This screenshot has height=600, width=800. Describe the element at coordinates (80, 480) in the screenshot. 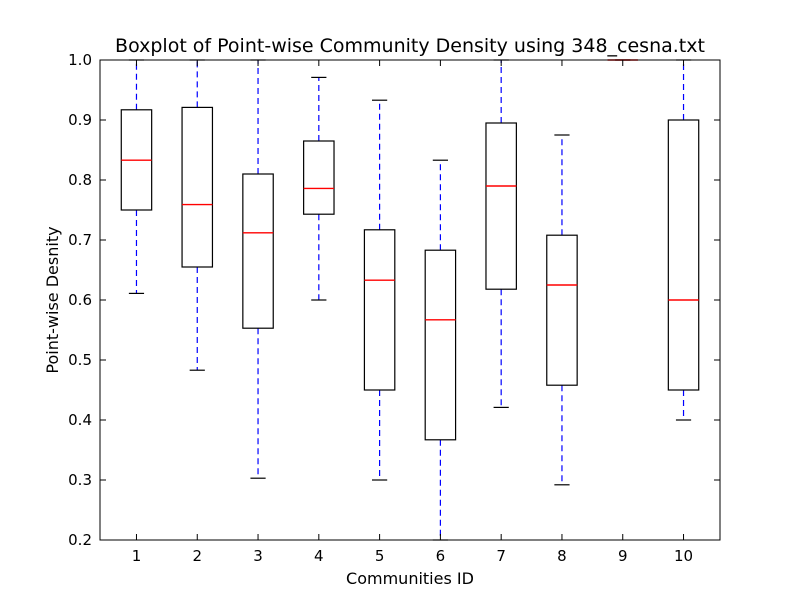

I see `y-tick-label: 0.3` at that location.